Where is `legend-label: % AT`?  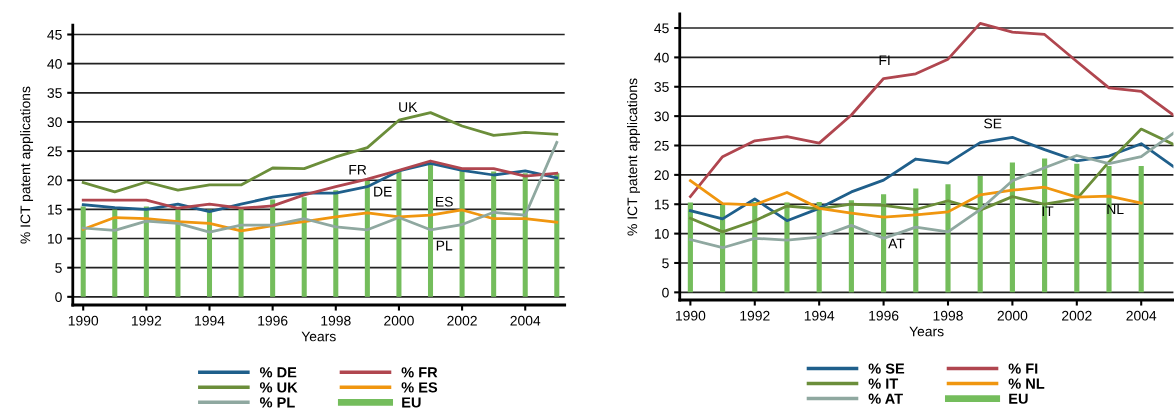 legend-label: % AT is located at coordinates (885, 398).